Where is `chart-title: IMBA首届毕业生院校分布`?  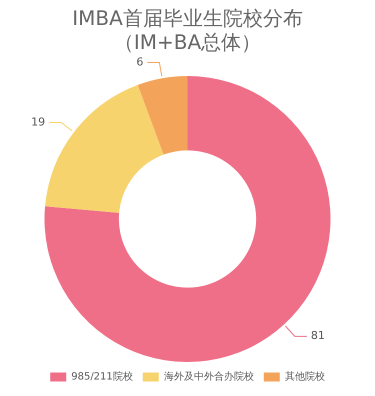
chart-title: IMBA首届毕业生院校分布 is located at coordinates (187, 18).